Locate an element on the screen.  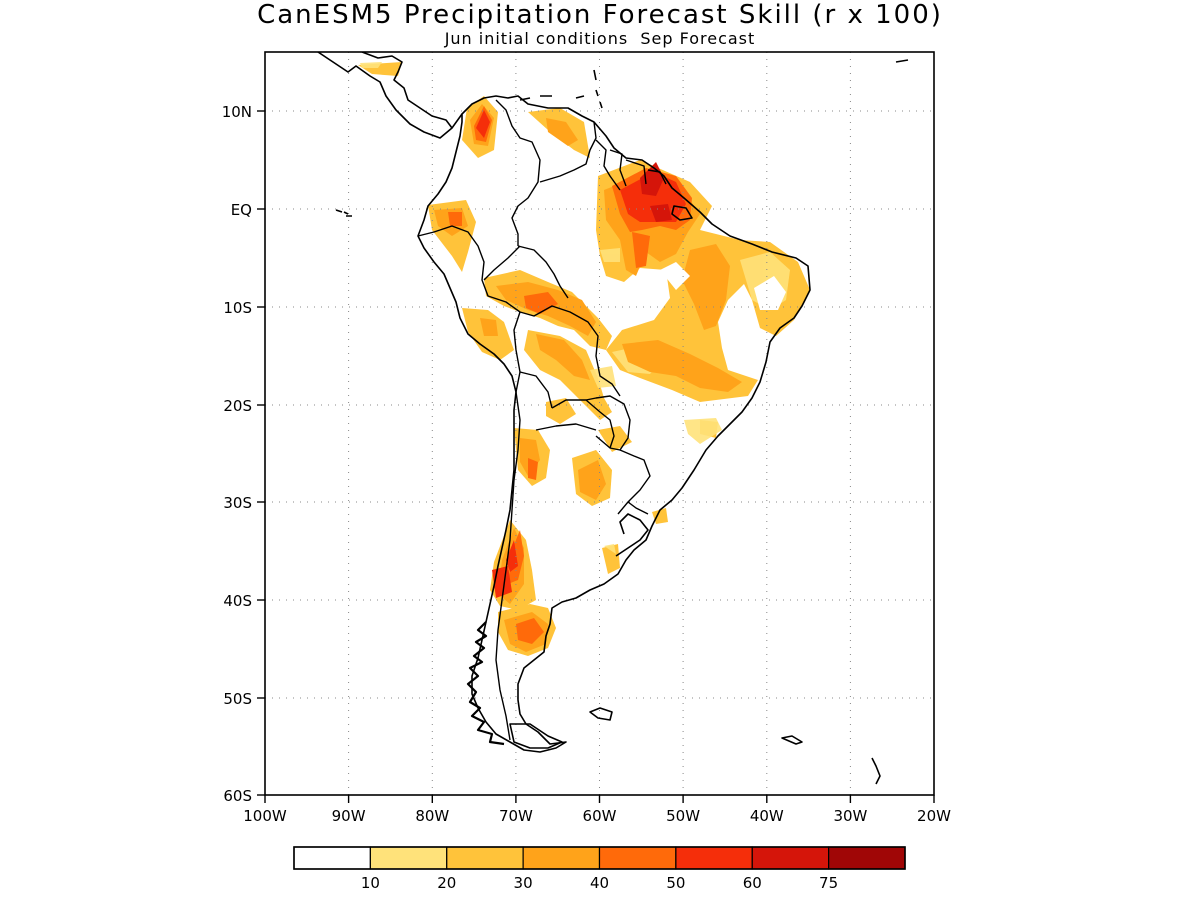
falklands is located at coordinates (601, 714).